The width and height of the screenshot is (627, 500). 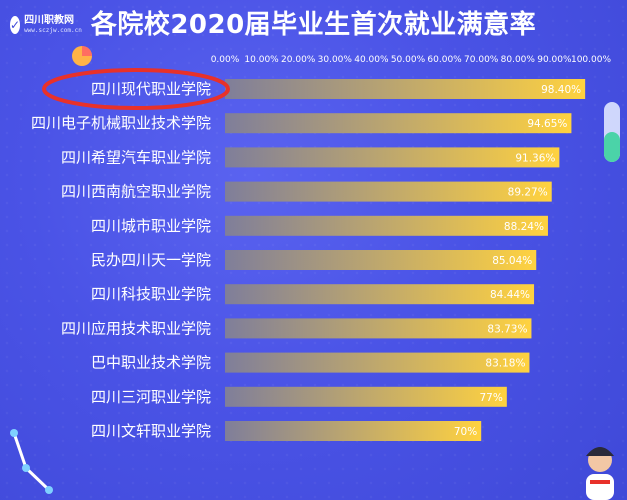 I want to click on value-label: 70%, so click(x=465, y=432).